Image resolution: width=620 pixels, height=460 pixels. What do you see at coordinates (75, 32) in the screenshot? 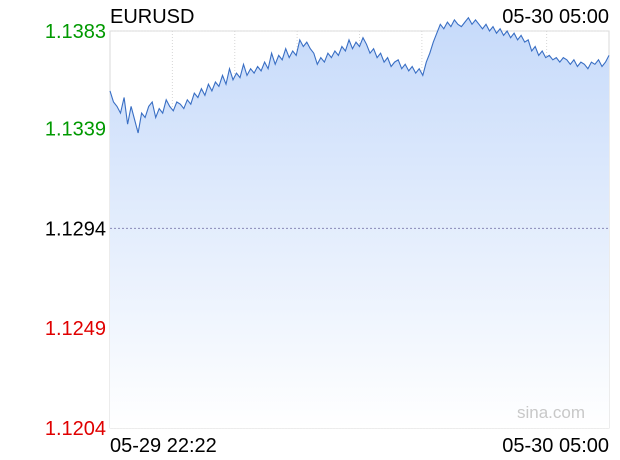
I see `y-tick-label: 1.1383` at bounding box center [75, 32].